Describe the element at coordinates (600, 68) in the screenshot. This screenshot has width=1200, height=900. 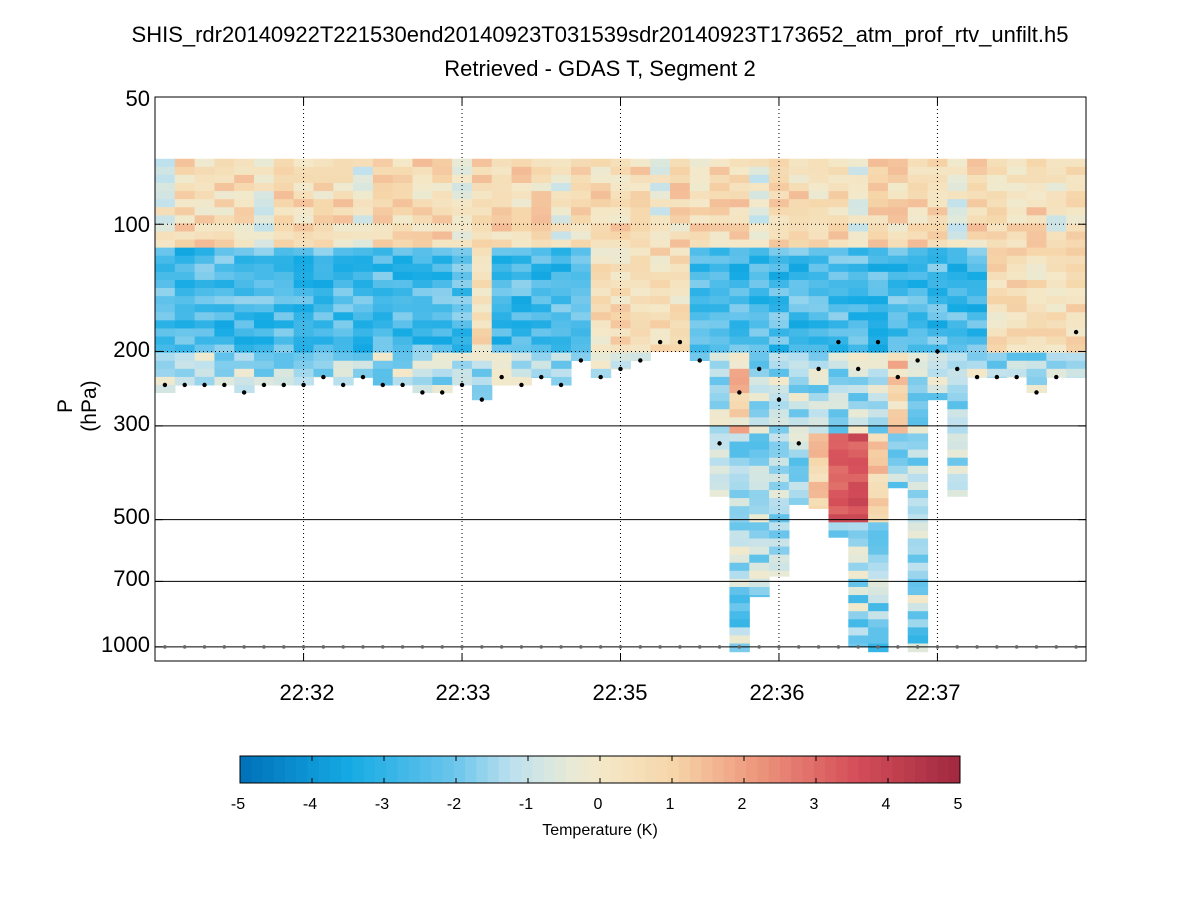
I see `chart-subtitle: Retrieved - GDAS T, Segment 2` at that location.